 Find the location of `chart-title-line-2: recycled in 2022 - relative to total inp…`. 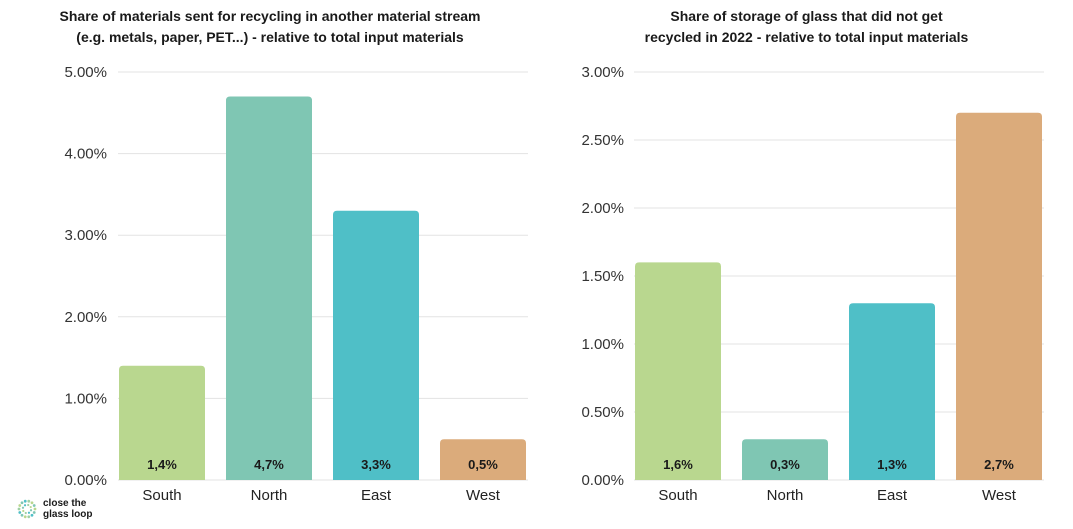

chart-title-line-2: recycled in 2022 - relative to total inp… is located at coordinates (806, 37).